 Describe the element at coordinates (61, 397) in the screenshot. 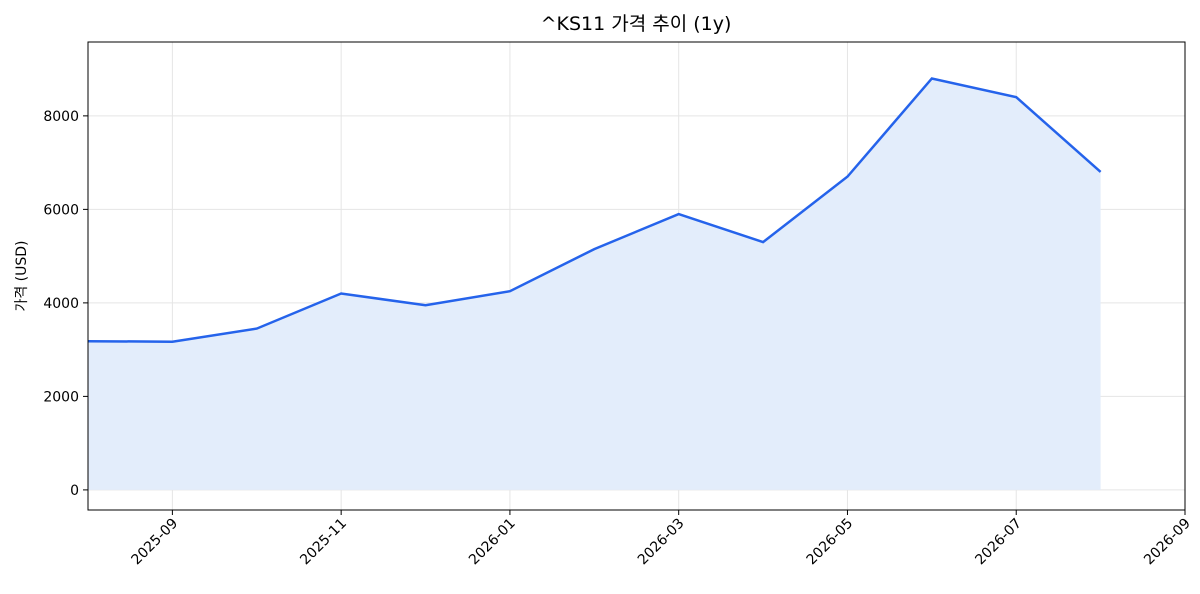

I see `y-tick-label: 2000` at that location.